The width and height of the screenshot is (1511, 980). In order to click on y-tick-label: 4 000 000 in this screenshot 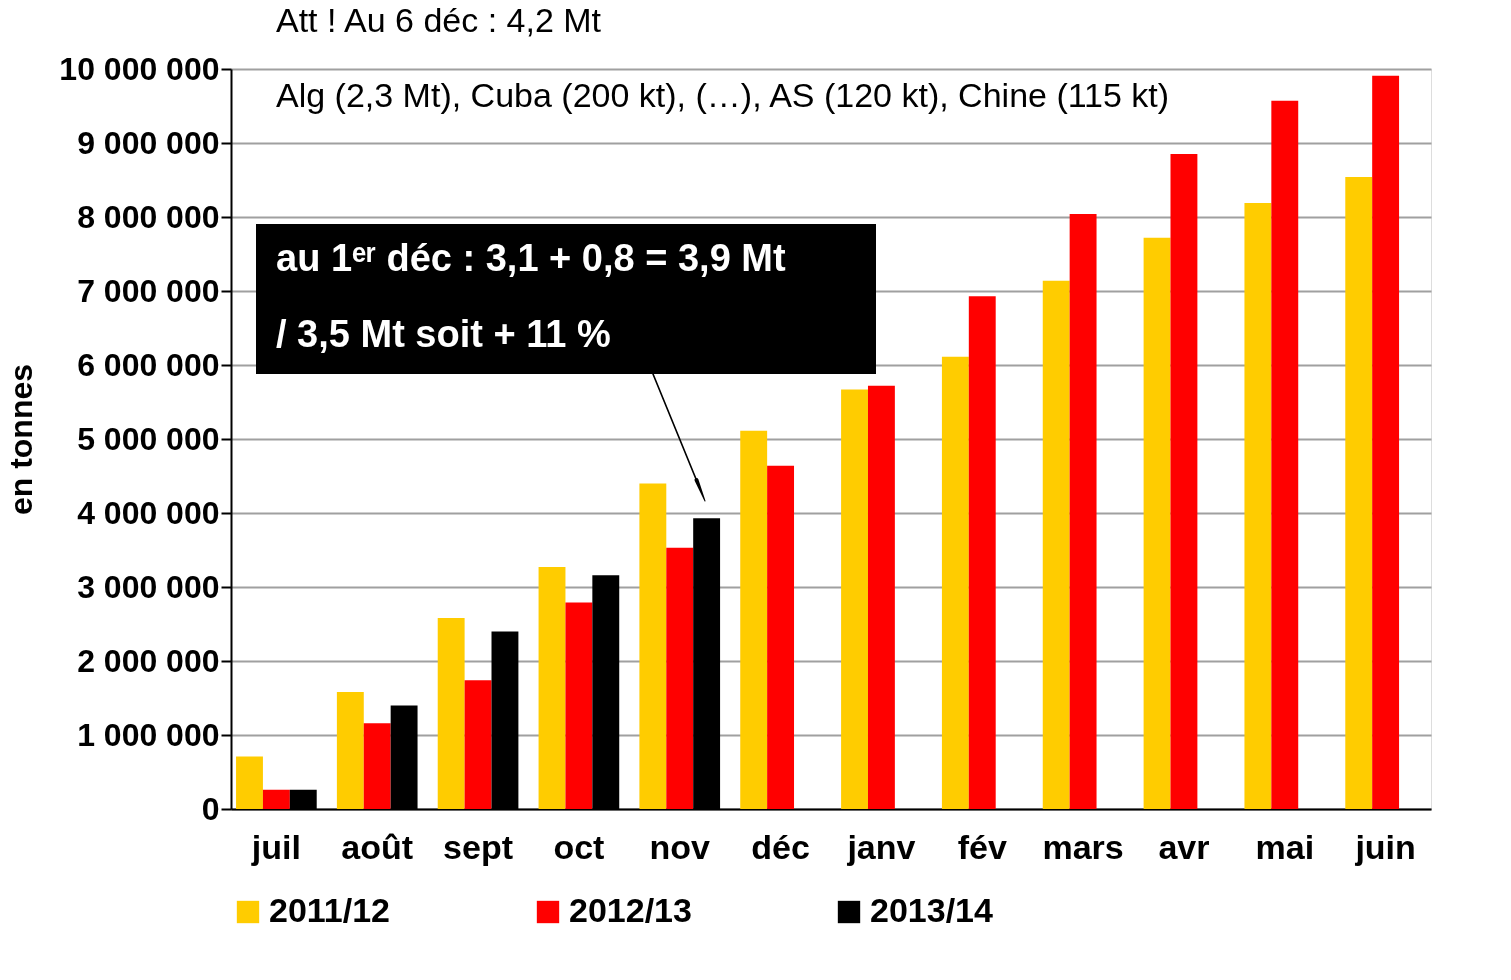, I will do `click(148, 512)`.